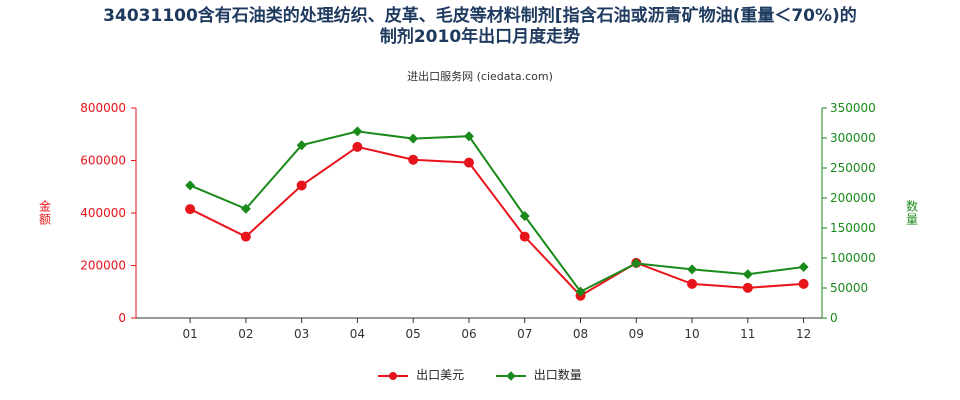  Describe the element at coordinates (524, 334) in the screenshot. I see `x-tick-label: 07` at that location.